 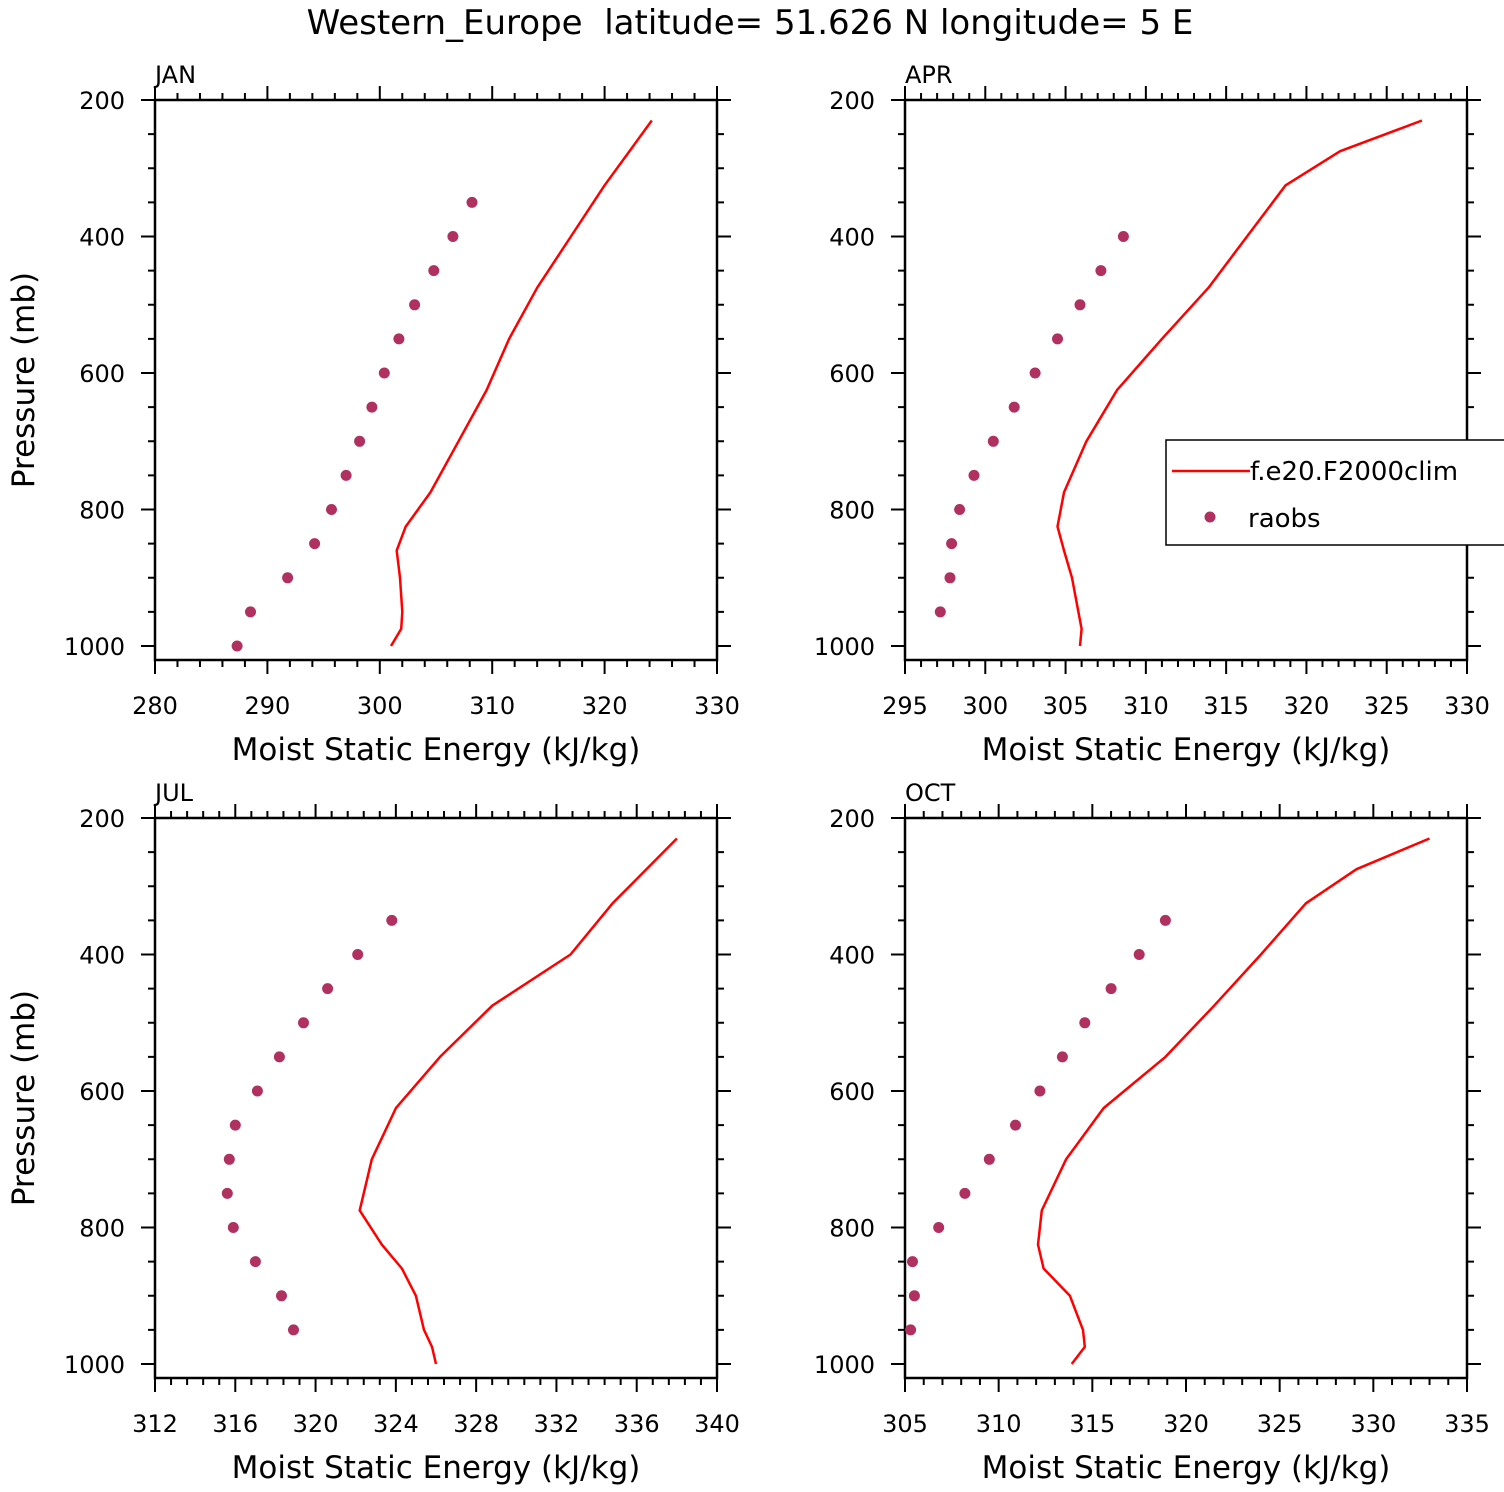 I want to click on x-tick-label: 325, so click(x=1387, y=706).